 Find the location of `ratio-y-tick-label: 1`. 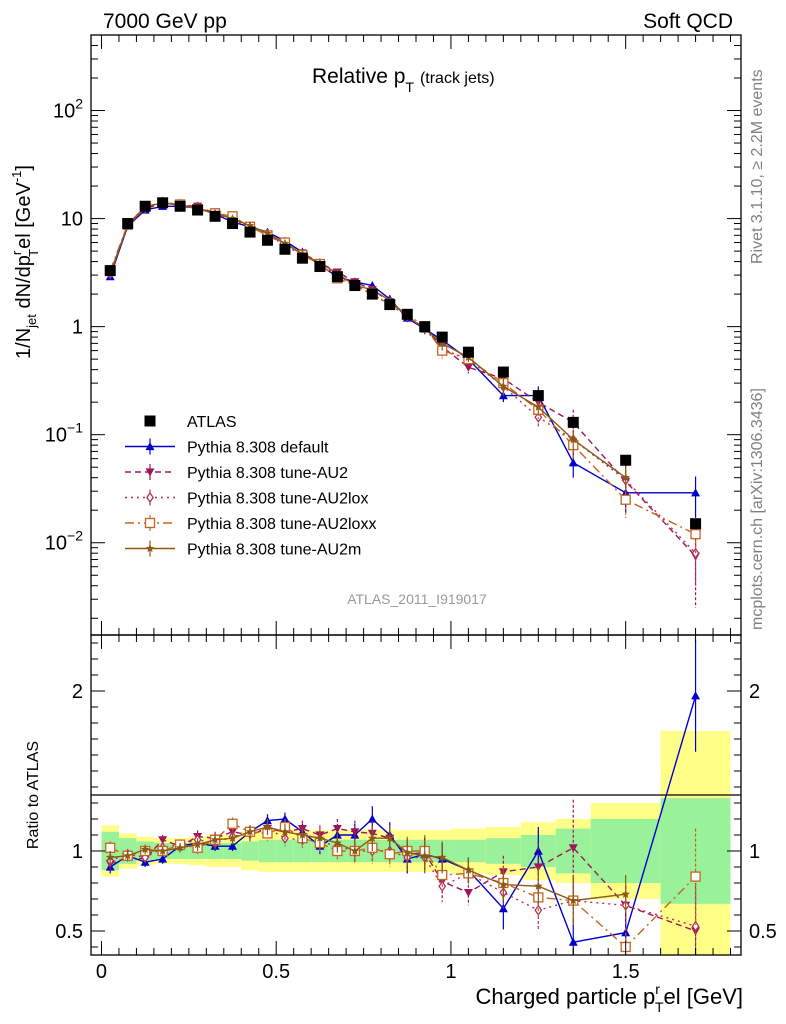

ratio-y-tick-label: 1 is located at coordinates (77, 852).